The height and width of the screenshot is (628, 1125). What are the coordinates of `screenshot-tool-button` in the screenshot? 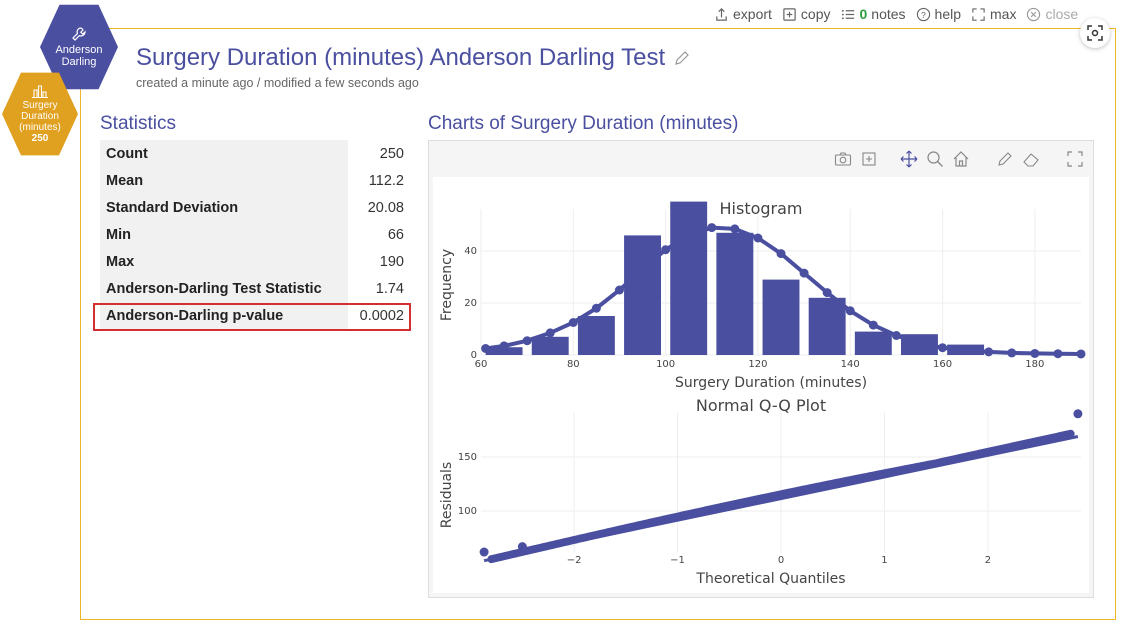 It's located at (1095, 33).